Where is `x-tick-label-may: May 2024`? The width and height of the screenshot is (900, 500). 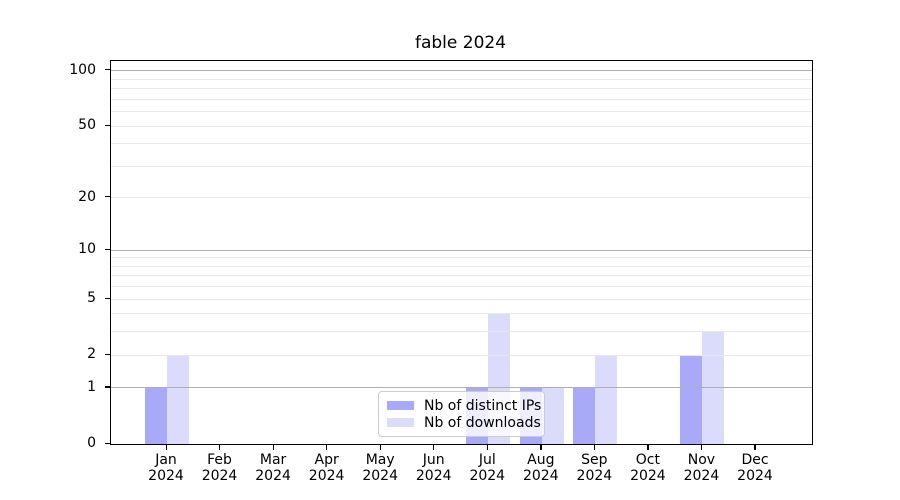
x-tick-label-may: May 2024 is located at coordinates (380, 468).